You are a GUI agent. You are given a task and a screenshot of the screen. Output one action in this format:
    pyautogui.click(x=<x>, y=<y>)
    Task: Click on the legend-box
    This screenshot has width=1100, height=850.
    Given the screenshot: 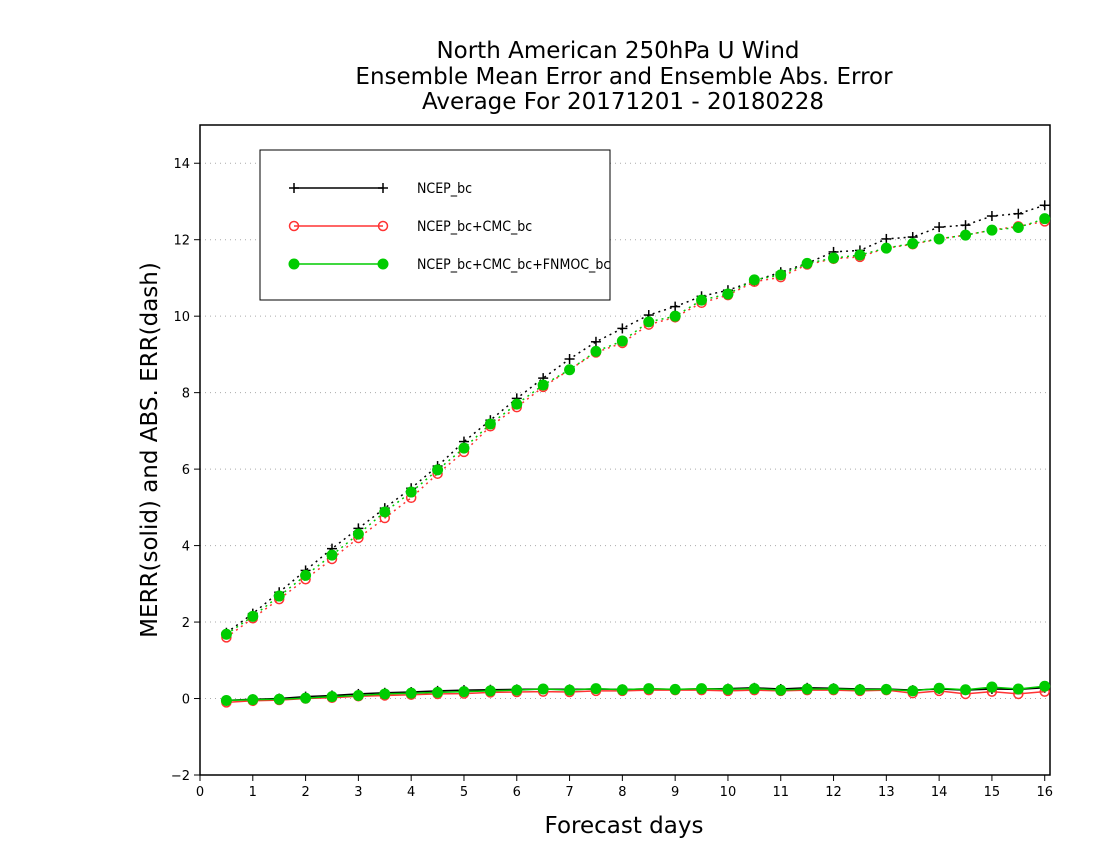 What is the action you would take?
    pyautogui.click(x=435, y=225)
    